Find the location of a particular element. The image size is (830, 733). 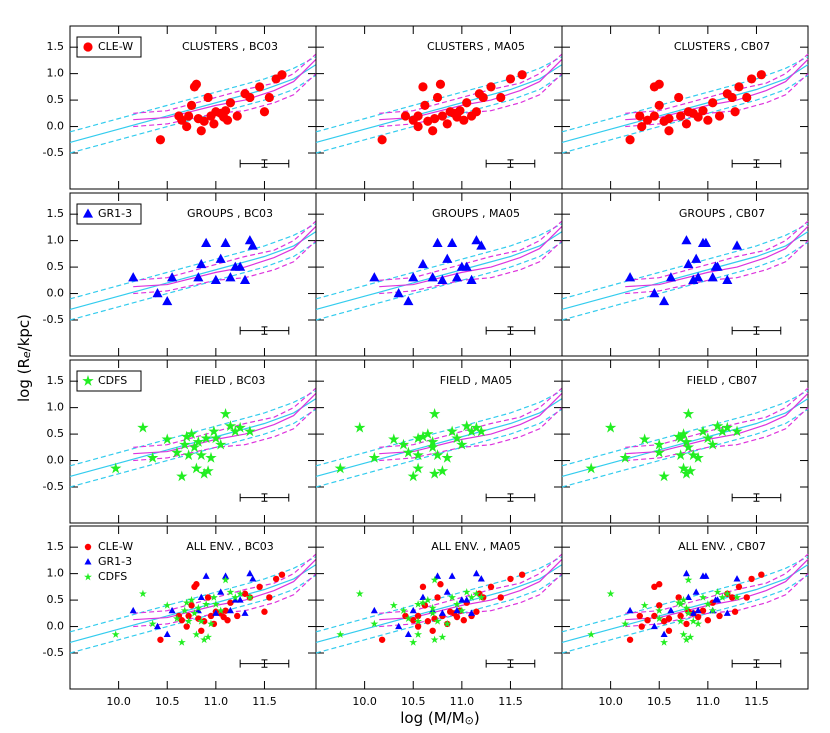

y-label-part: /kpc) is located at coordinates (24, 332).